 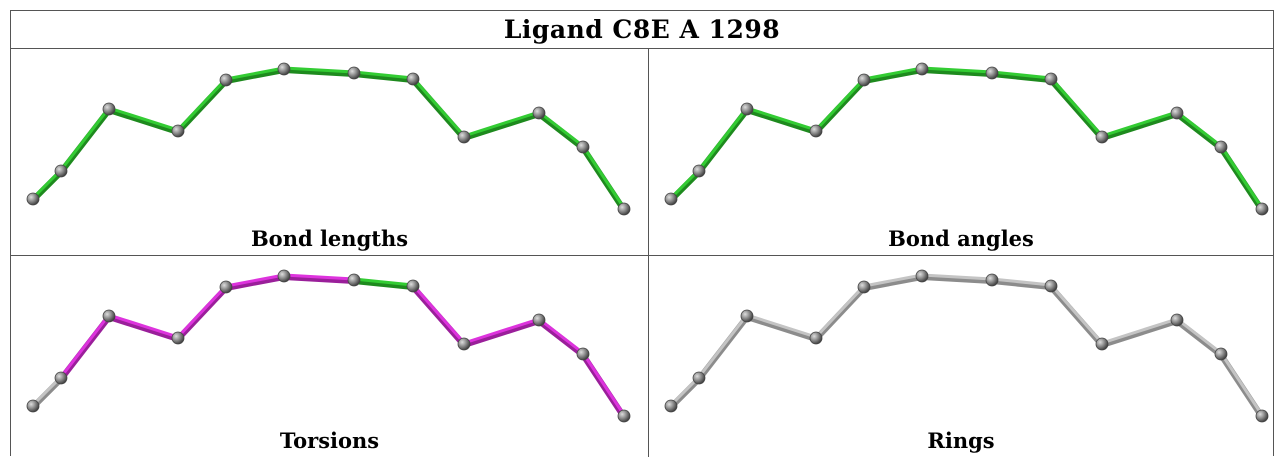 I want to click on panel-label-bond-lengths: Bond lengths, so click(x=329, y=238).